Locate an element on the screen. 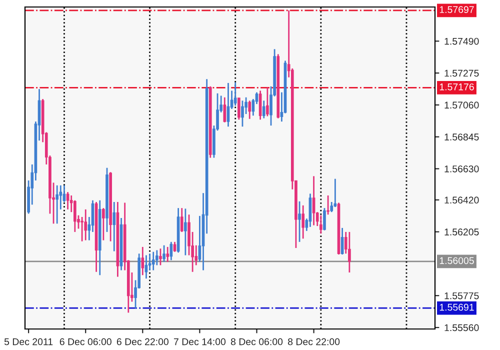  x-tick-label: 7 Dec 14:00 is located at coordinates (200, 342).